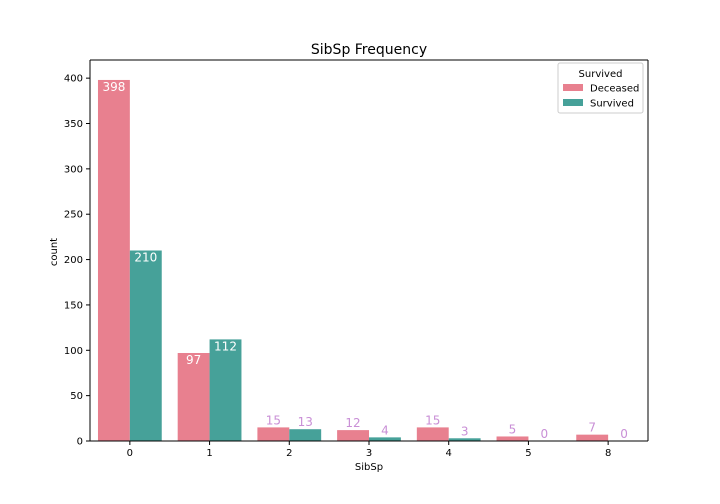 This screenshot has height=504, width=720. Describe the element at coordinates (592, 428) in the screenshot. I see `bar-value-label: 7` at that location.